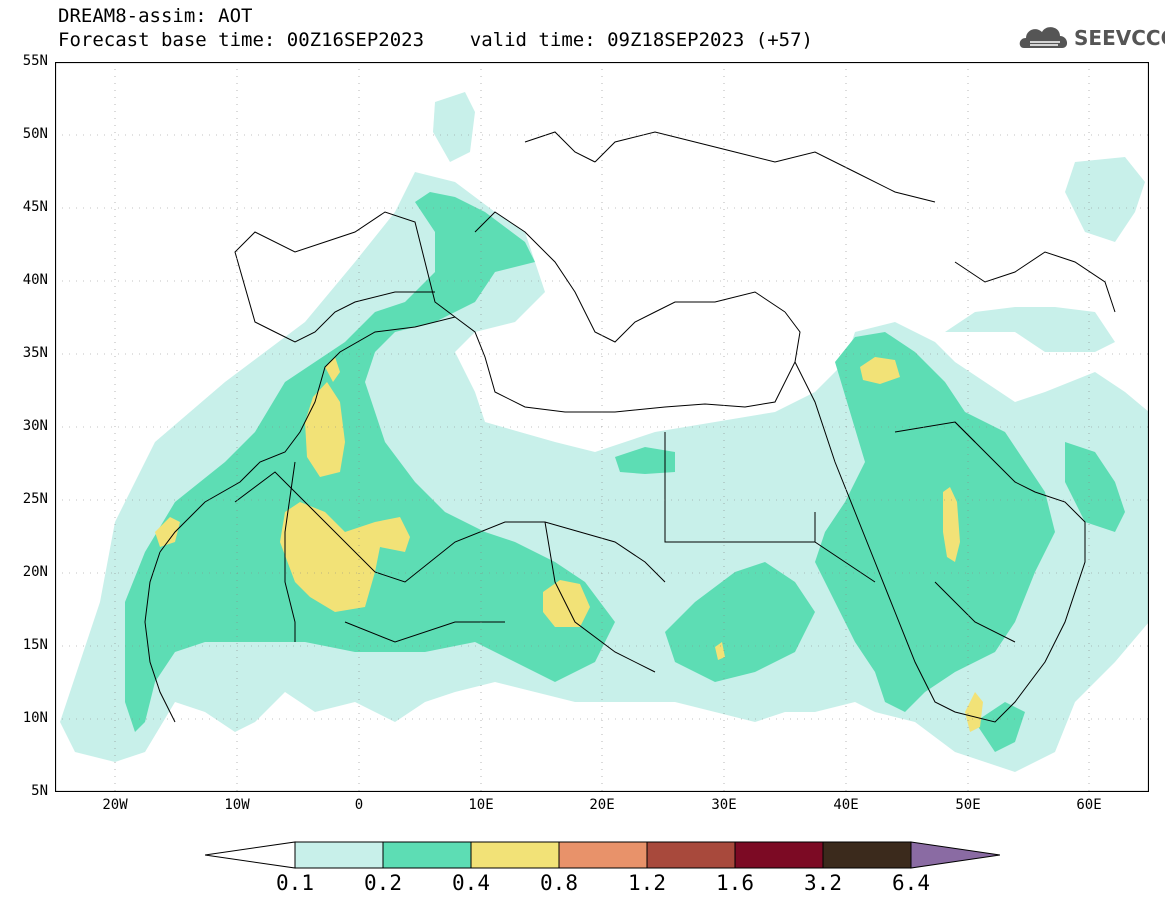  What do you see at coordinates (559, 883) in the screenshot?
I see `colorbar-label: 0.8` at bounding box center [559, 883].